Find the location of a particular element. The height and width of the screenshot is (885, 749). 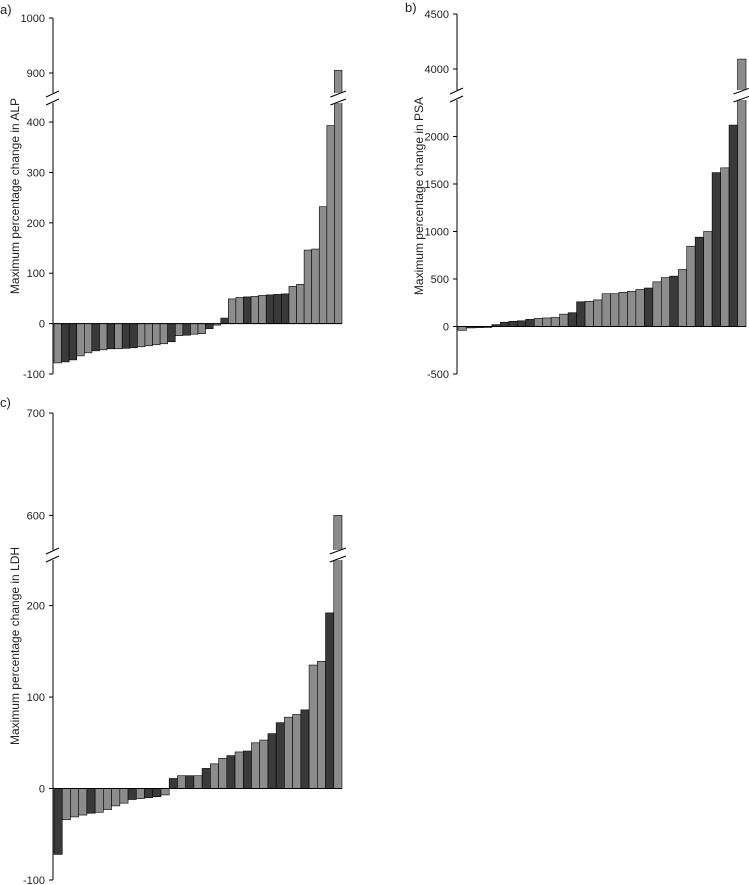

y-tick-label: -100 is located at coordinates (34, 880).